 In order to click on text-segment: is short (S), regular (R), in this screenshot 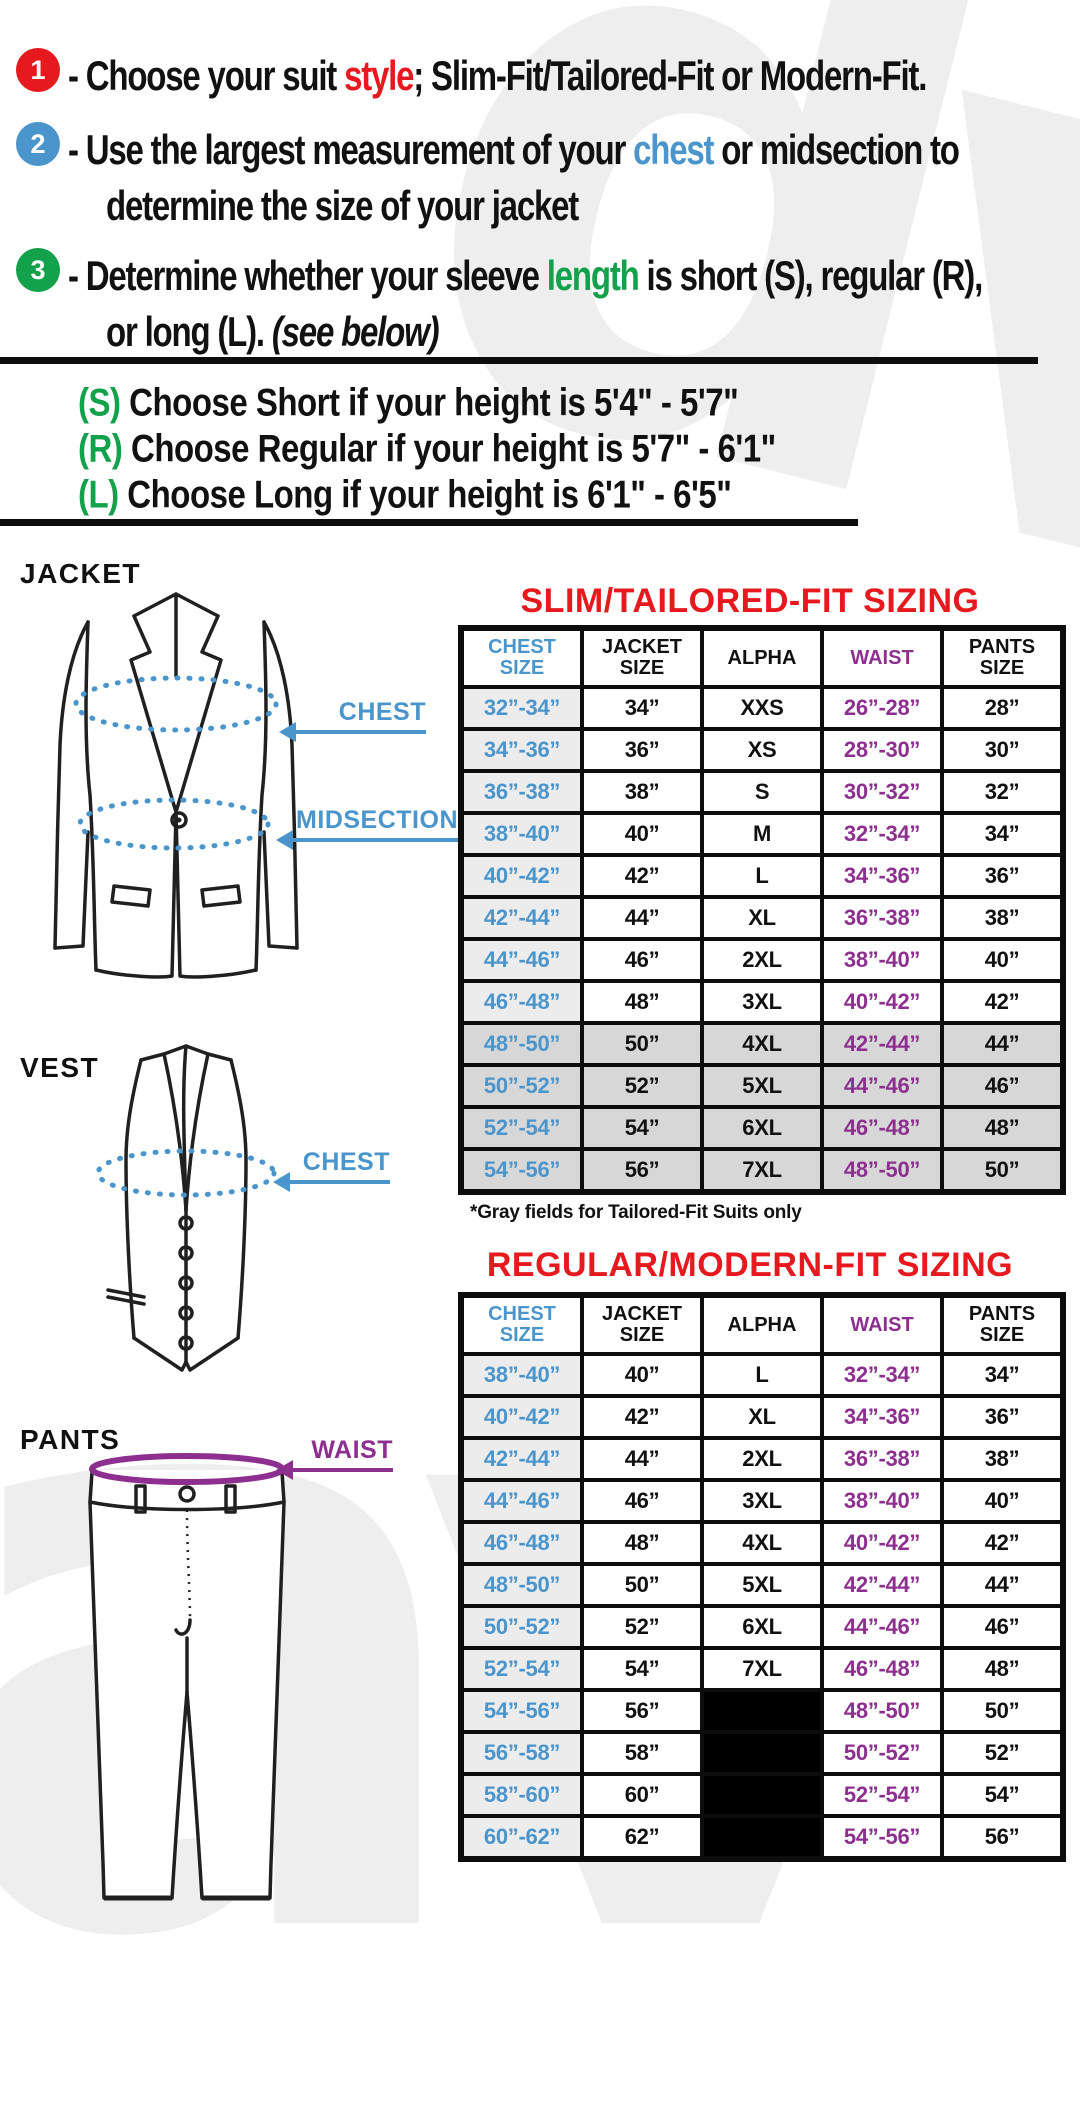, I will do `click(811, 275)`.